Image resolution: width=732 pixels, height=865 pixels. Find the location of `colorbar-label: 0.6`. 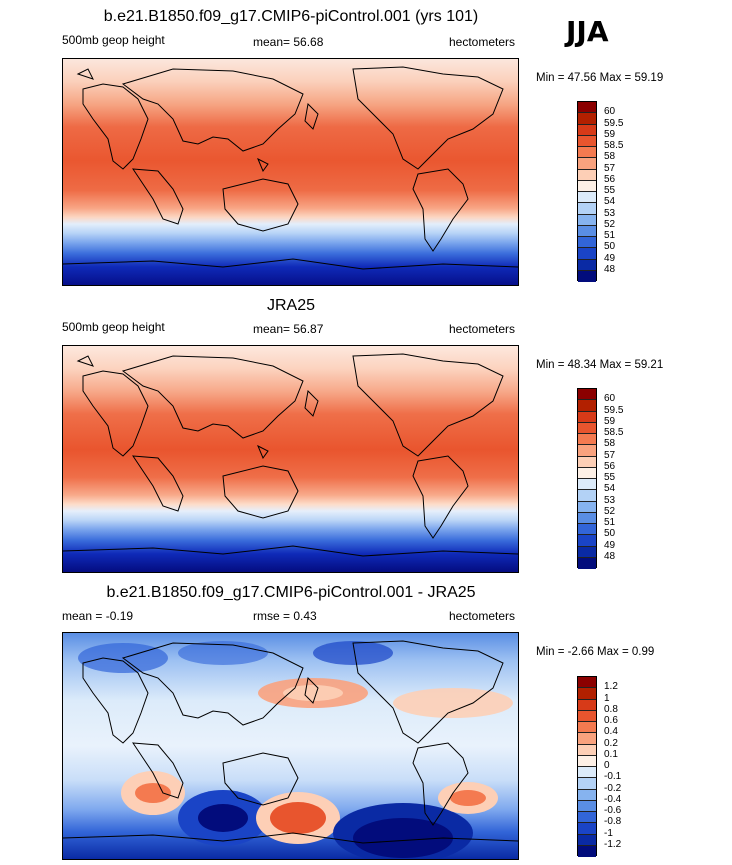

colorbar-label: 0.6 is located at coordinates (611, 720).